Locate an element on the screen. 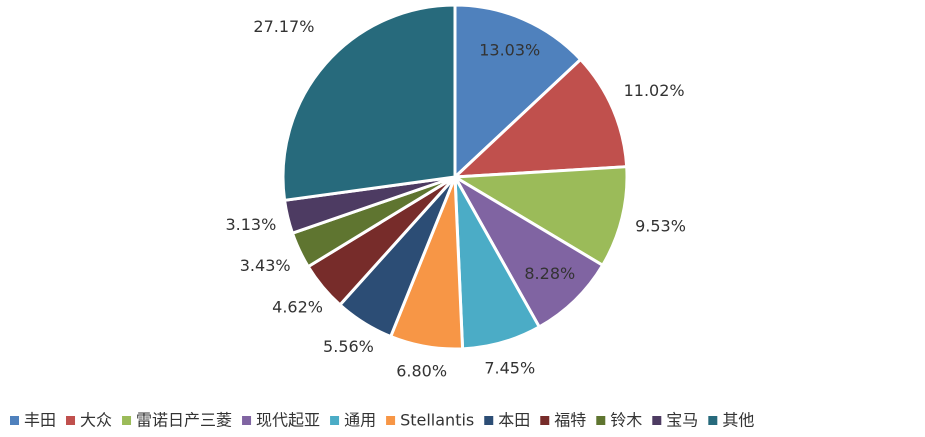 This screenshot has width=925, height=437. legend-label: 丰田 is located at coordinates (40, 420).